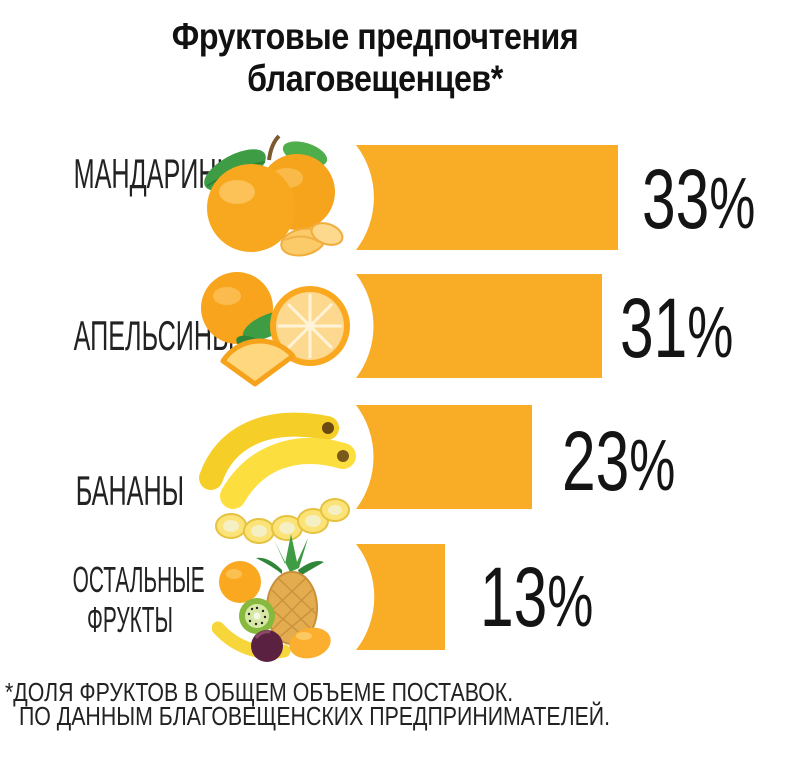 This screenshot has height=763, width=794. I want to click on bar-value-mandarins: 33%, so click(698, 199).